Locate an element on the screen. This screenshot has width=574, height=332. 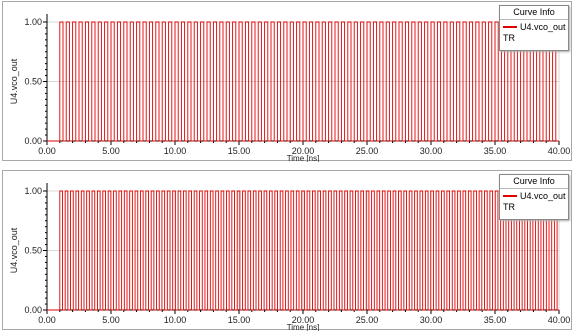
curve-info-legend-2: Curve Info U4.vco_out TR is located at coordinates (534, 197).